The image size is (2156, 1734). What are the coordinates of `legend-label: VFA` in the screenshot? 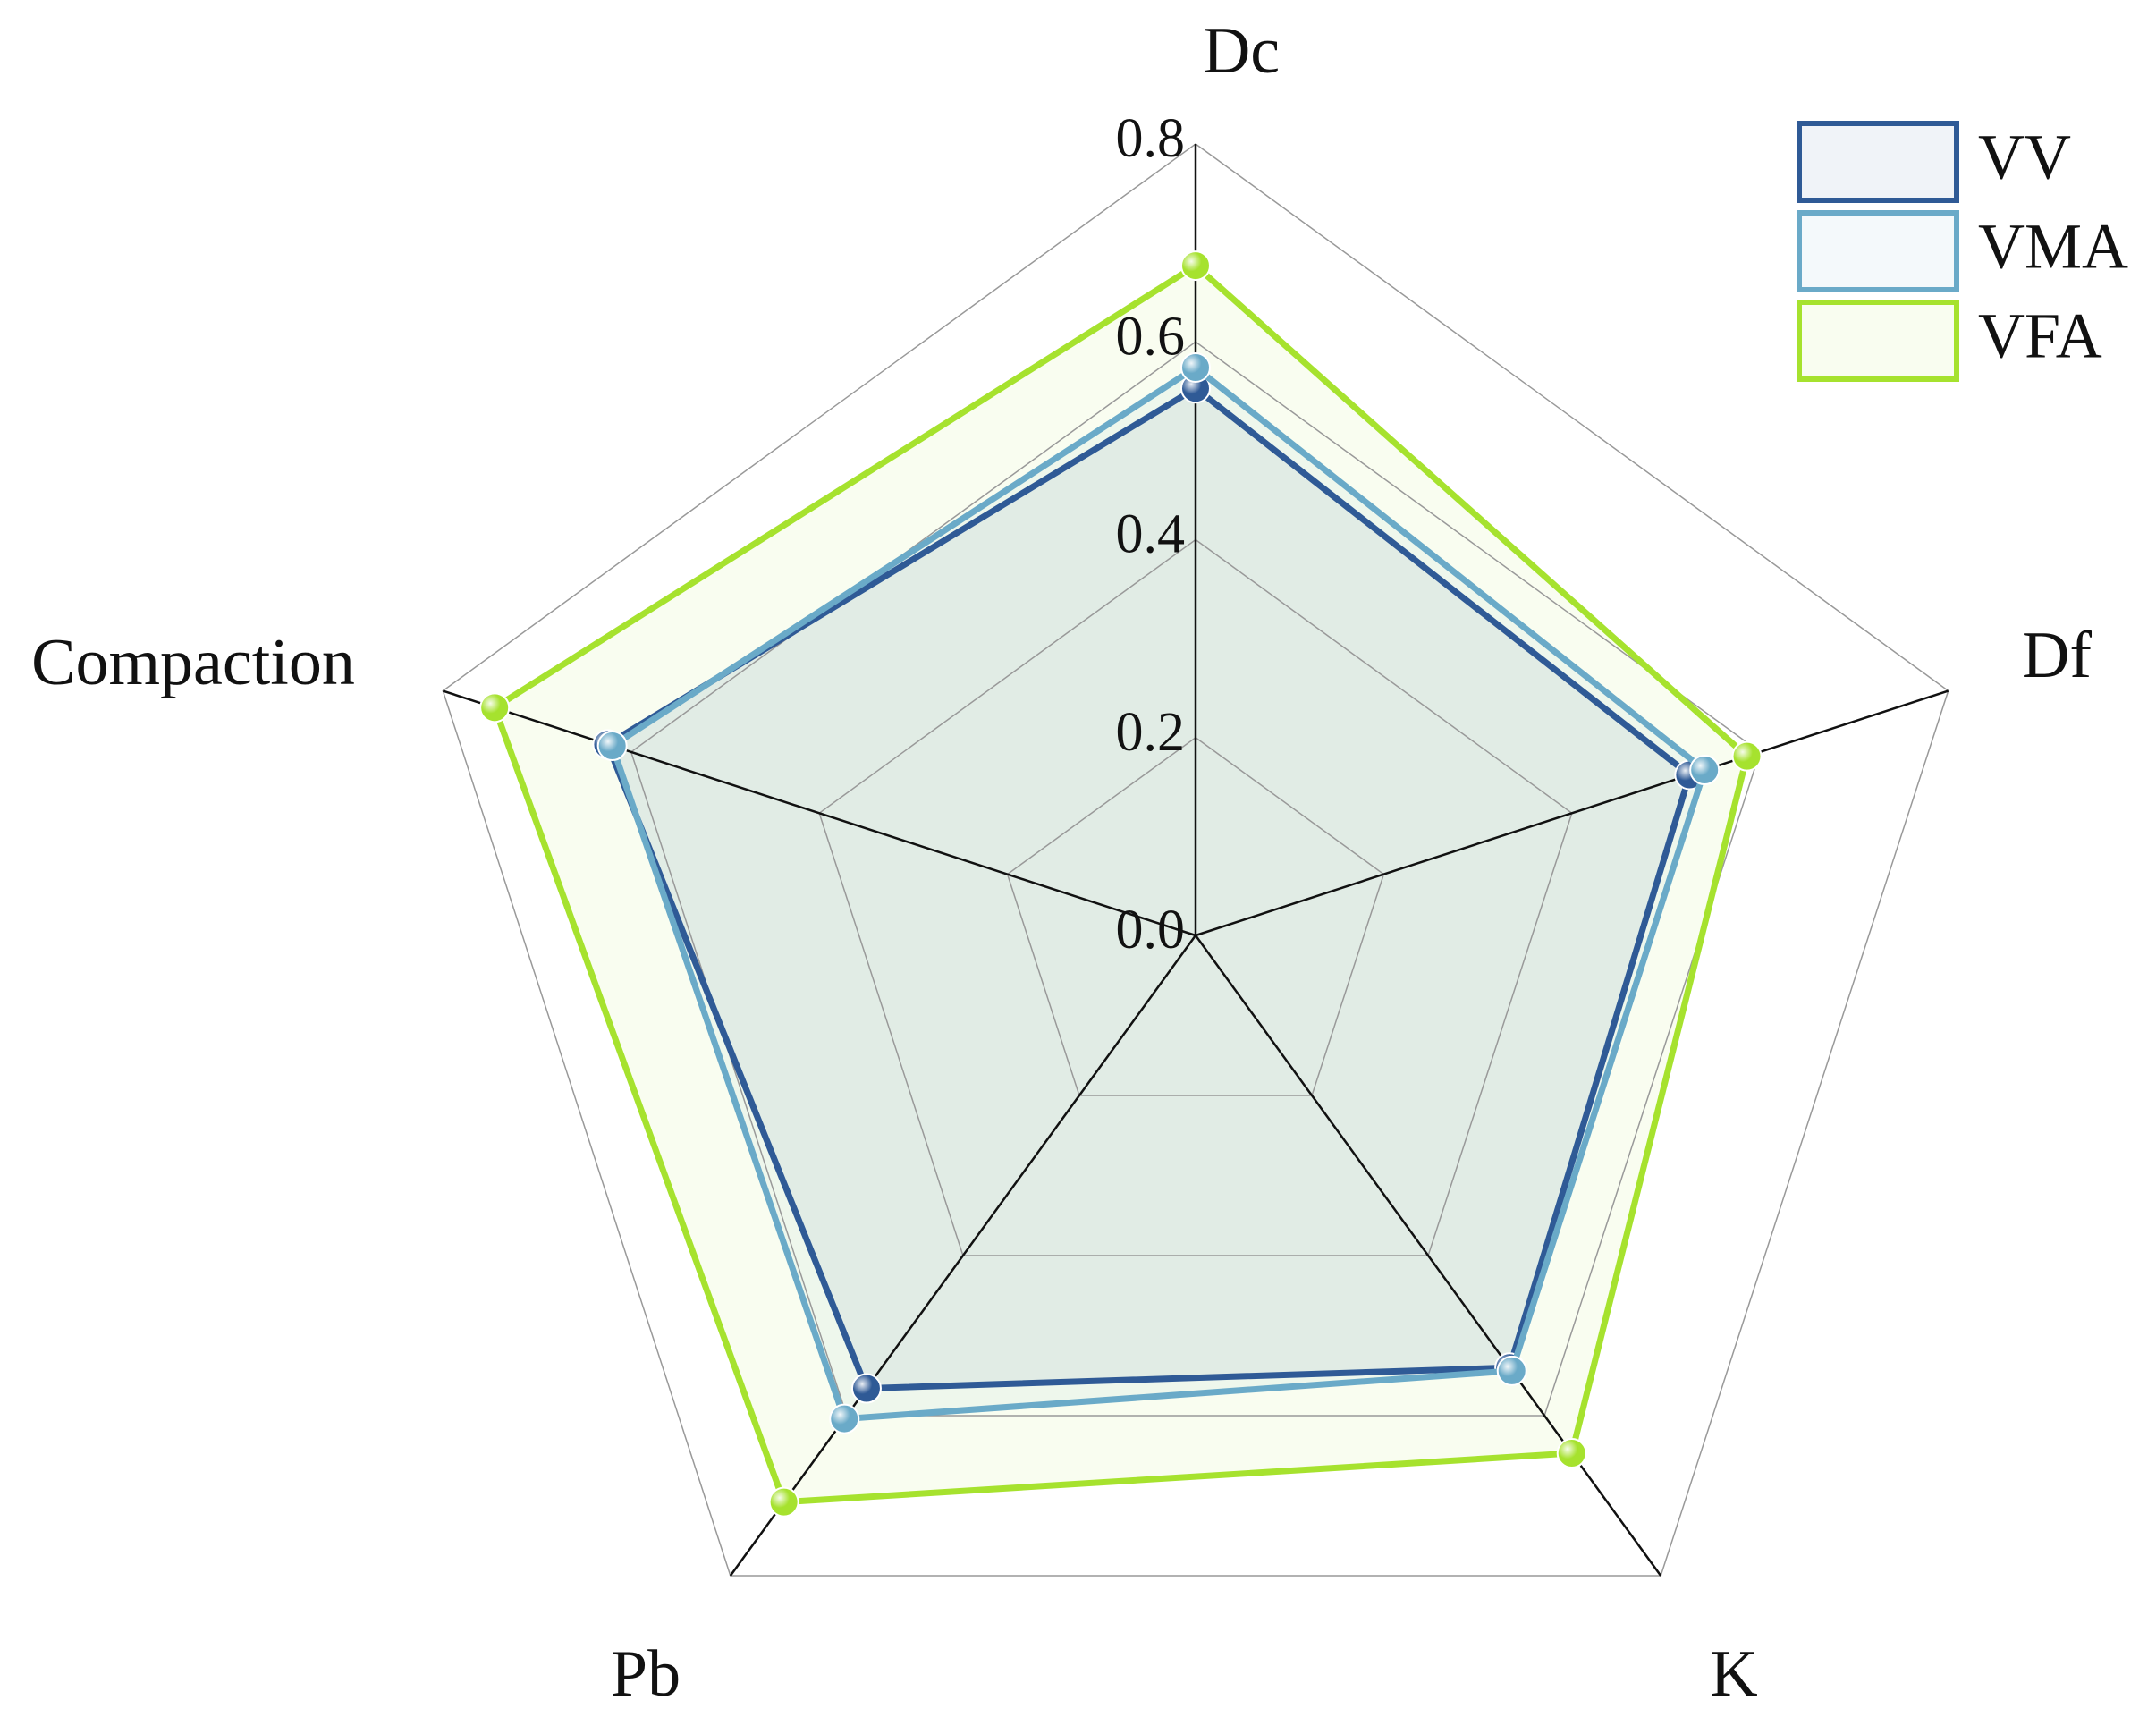 It's located at (2040, 336).